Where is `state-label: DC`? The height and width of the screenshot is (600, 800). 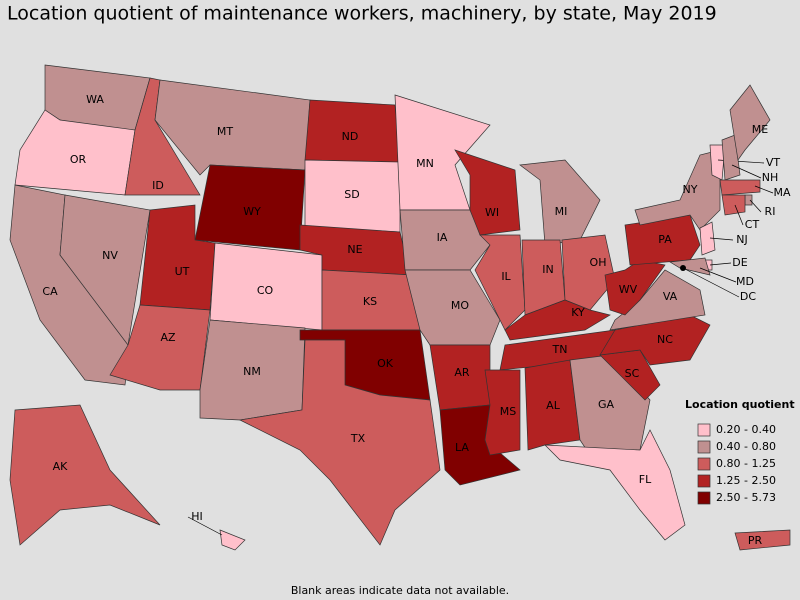 state-label: DC is located at coordinates (748, 296).